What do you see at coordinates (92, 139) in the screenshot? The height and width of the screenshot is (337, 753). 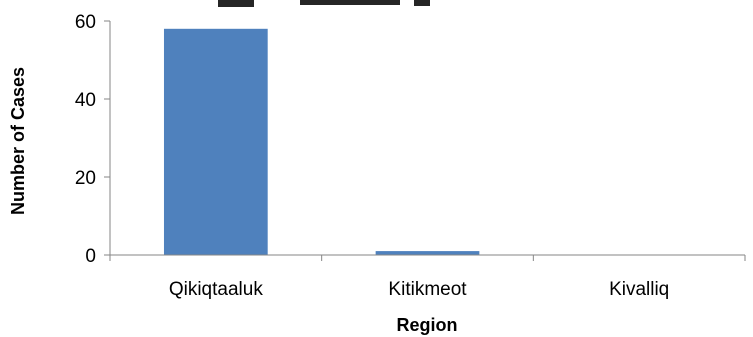 I see `y-axis-ticks: 0 20 40 60` at bounding box center [92, 139].